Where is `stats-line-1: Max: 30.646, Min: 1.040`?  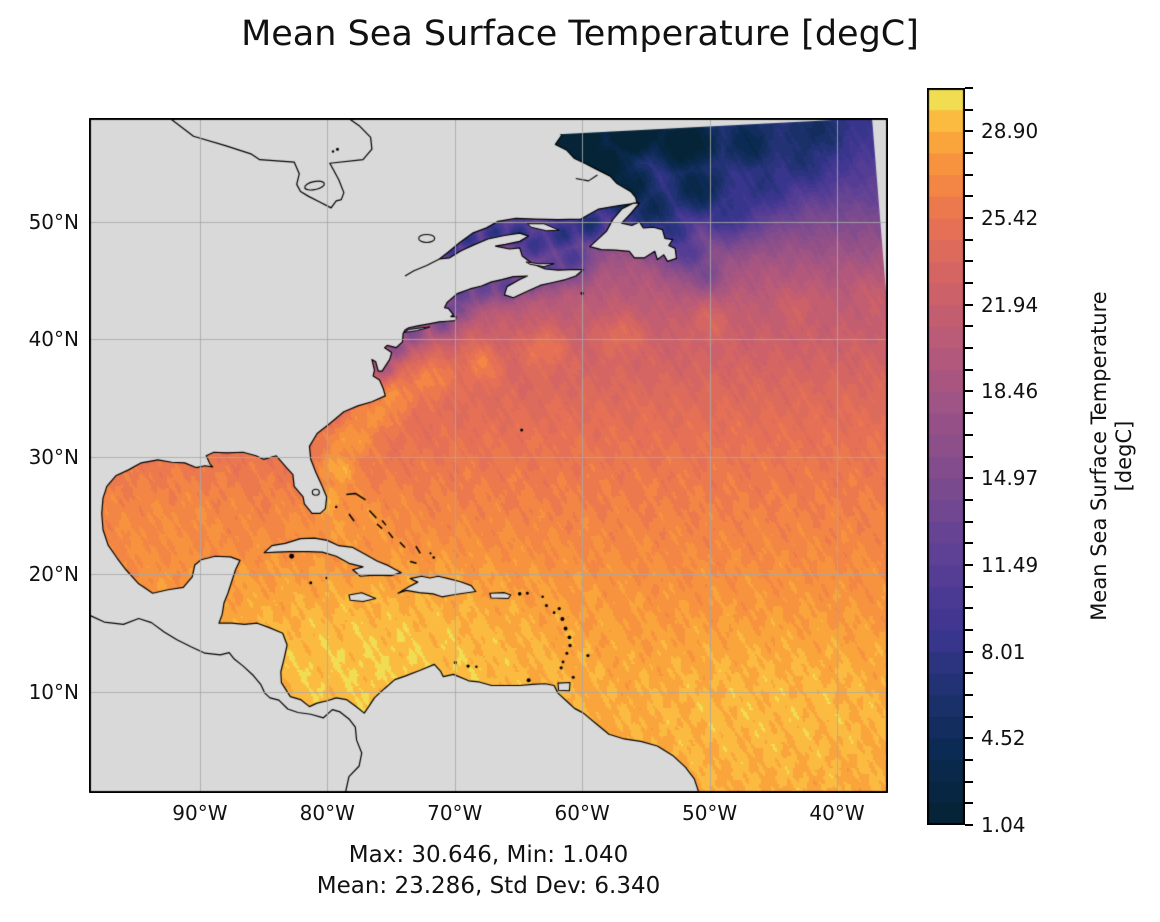 stats-line-1: Max: 30.646, Min: 1.040 is located at coordinates (488, 855).